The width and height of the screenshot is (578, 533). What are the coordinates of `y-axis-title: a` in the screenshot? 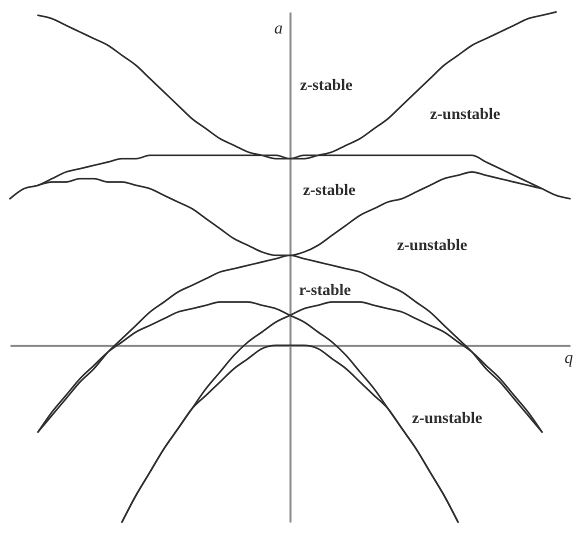 It's located at (278, 28).